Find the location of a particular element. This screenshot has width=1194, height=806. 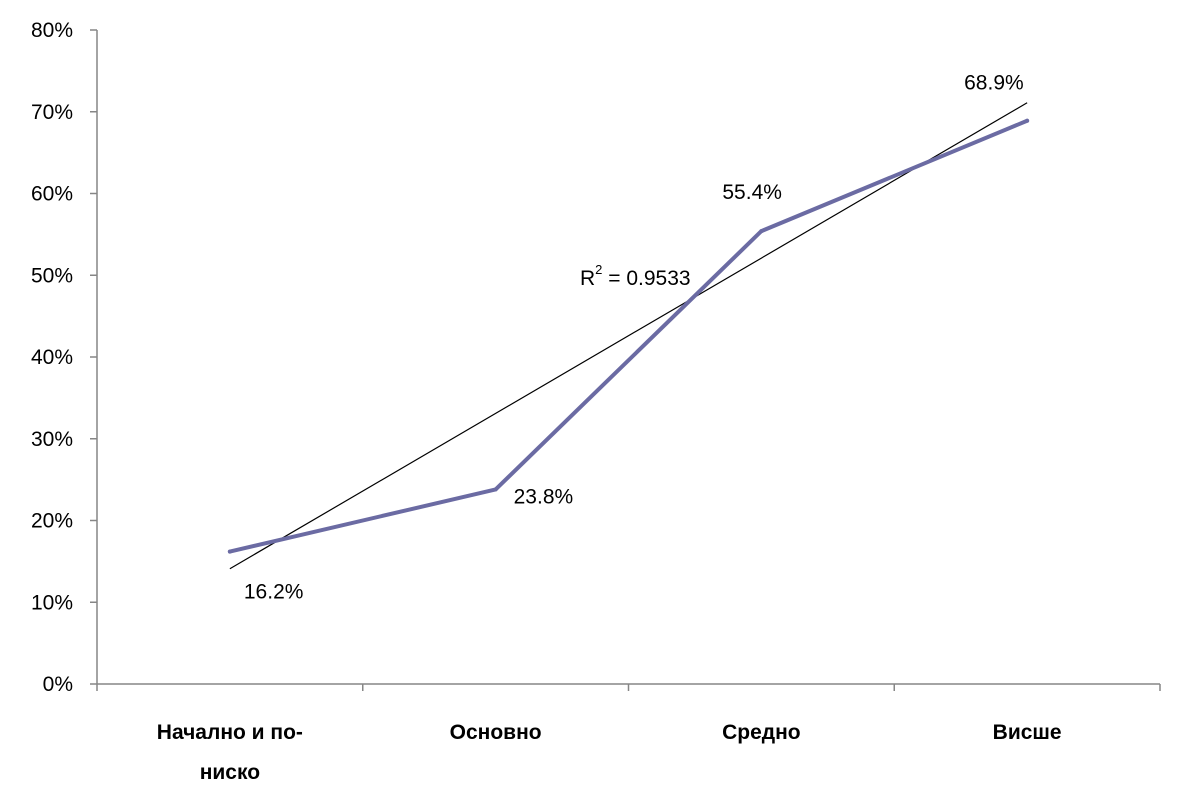

r-squared-label: R2 = 0.9533 is located at coordinates (635, 276).